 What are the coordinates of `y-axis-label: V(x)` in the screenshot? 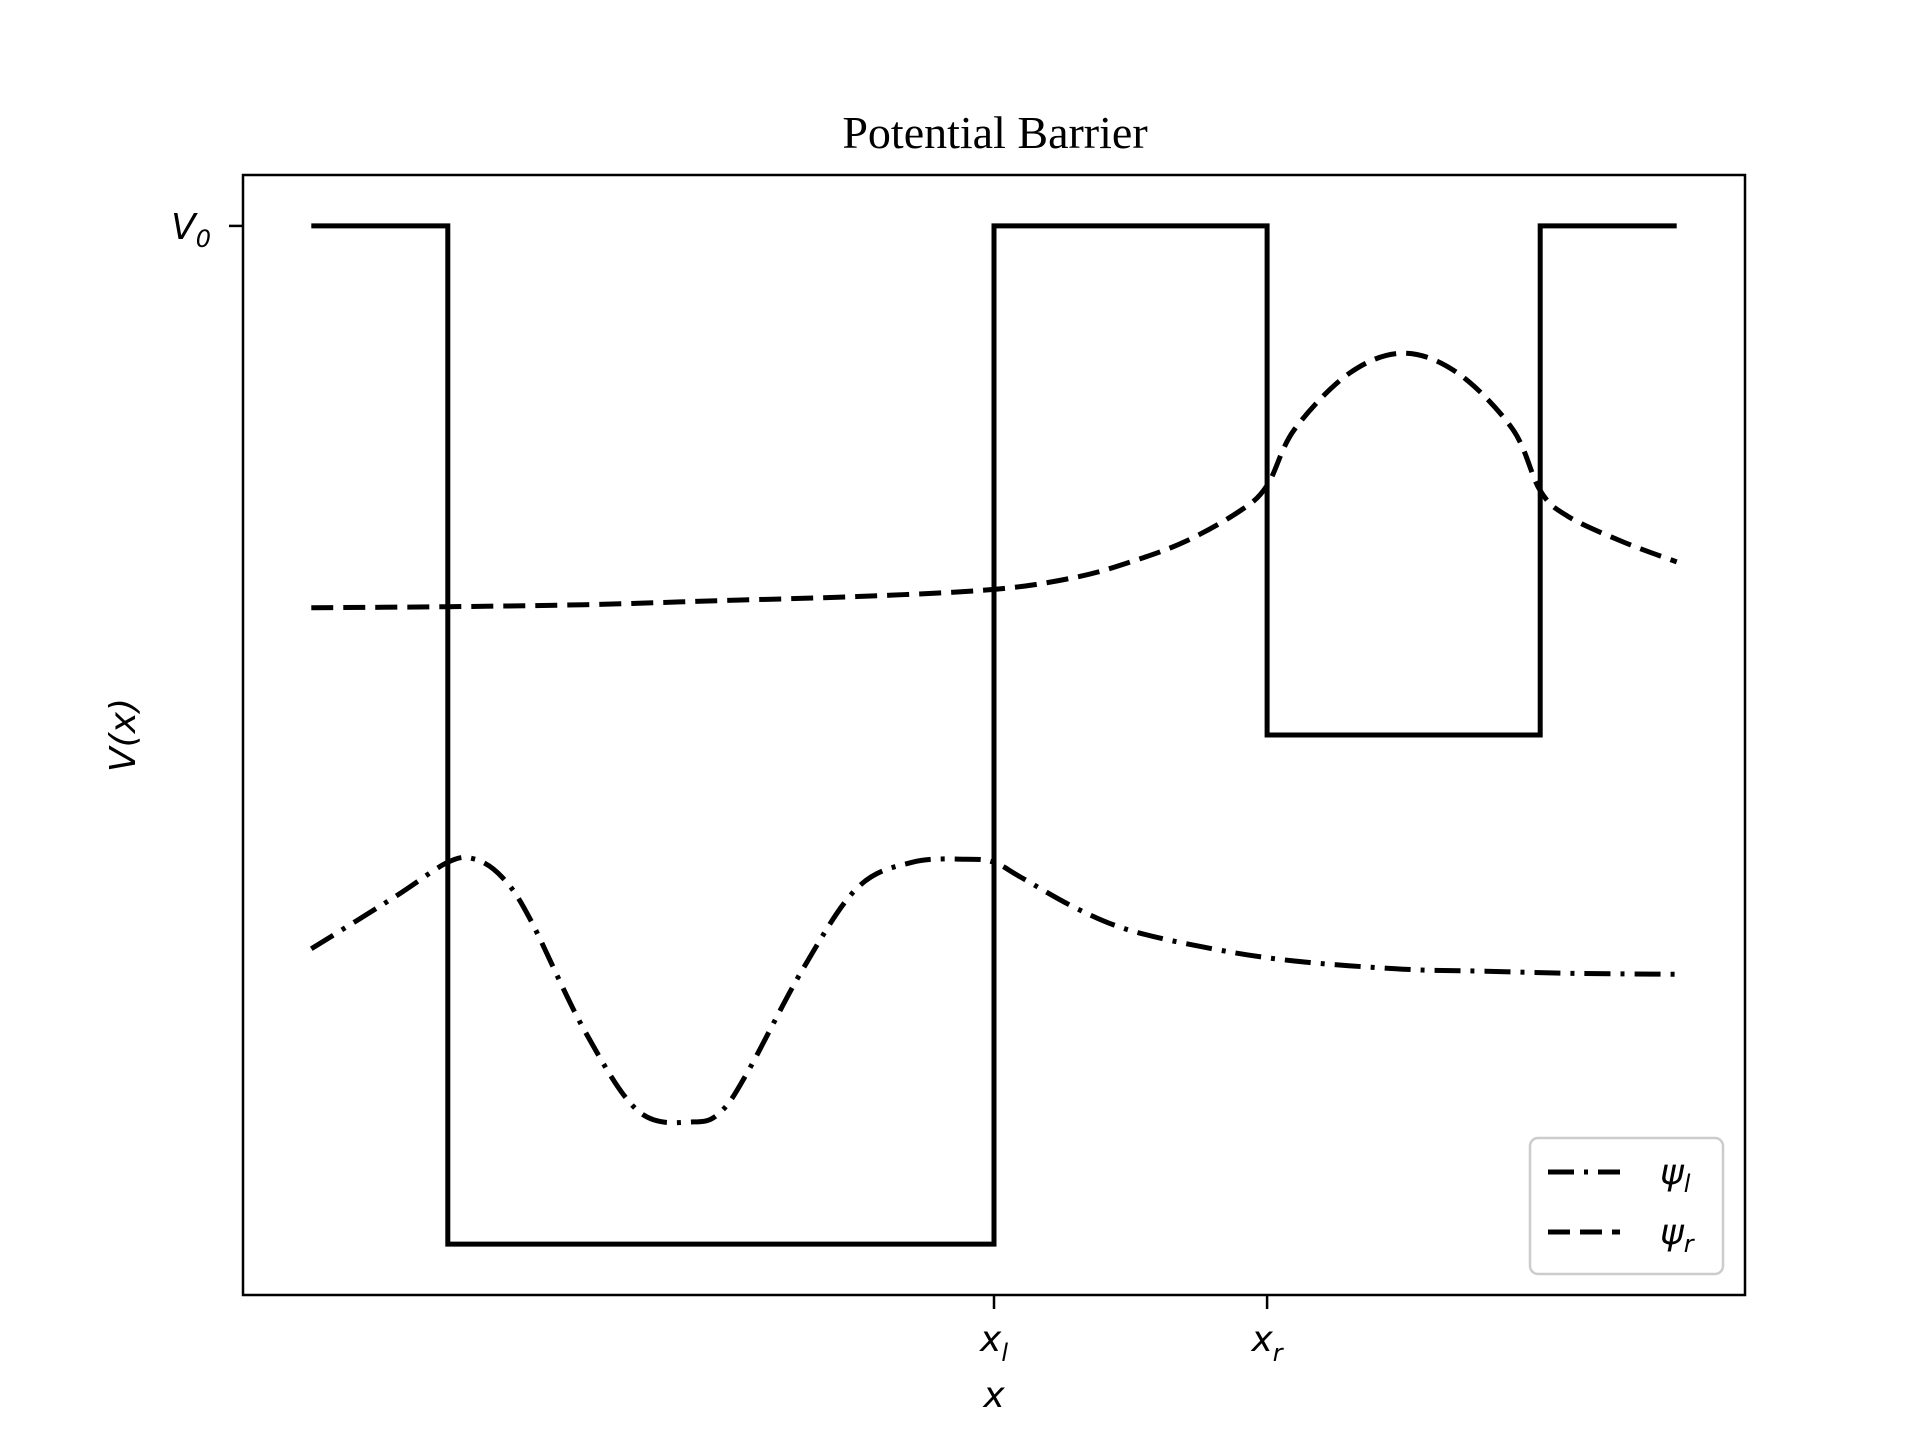 It's located at (123, 735).